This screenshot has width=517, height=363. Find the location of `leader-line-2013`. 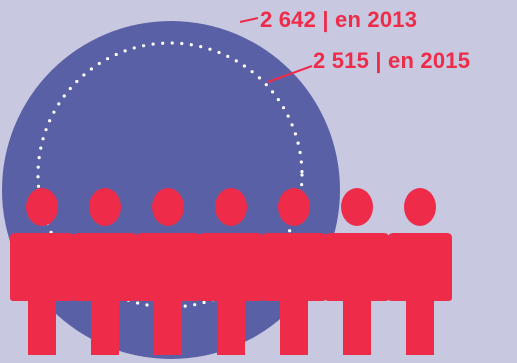

leader-line-2013 is located at coordinates (249, 20).